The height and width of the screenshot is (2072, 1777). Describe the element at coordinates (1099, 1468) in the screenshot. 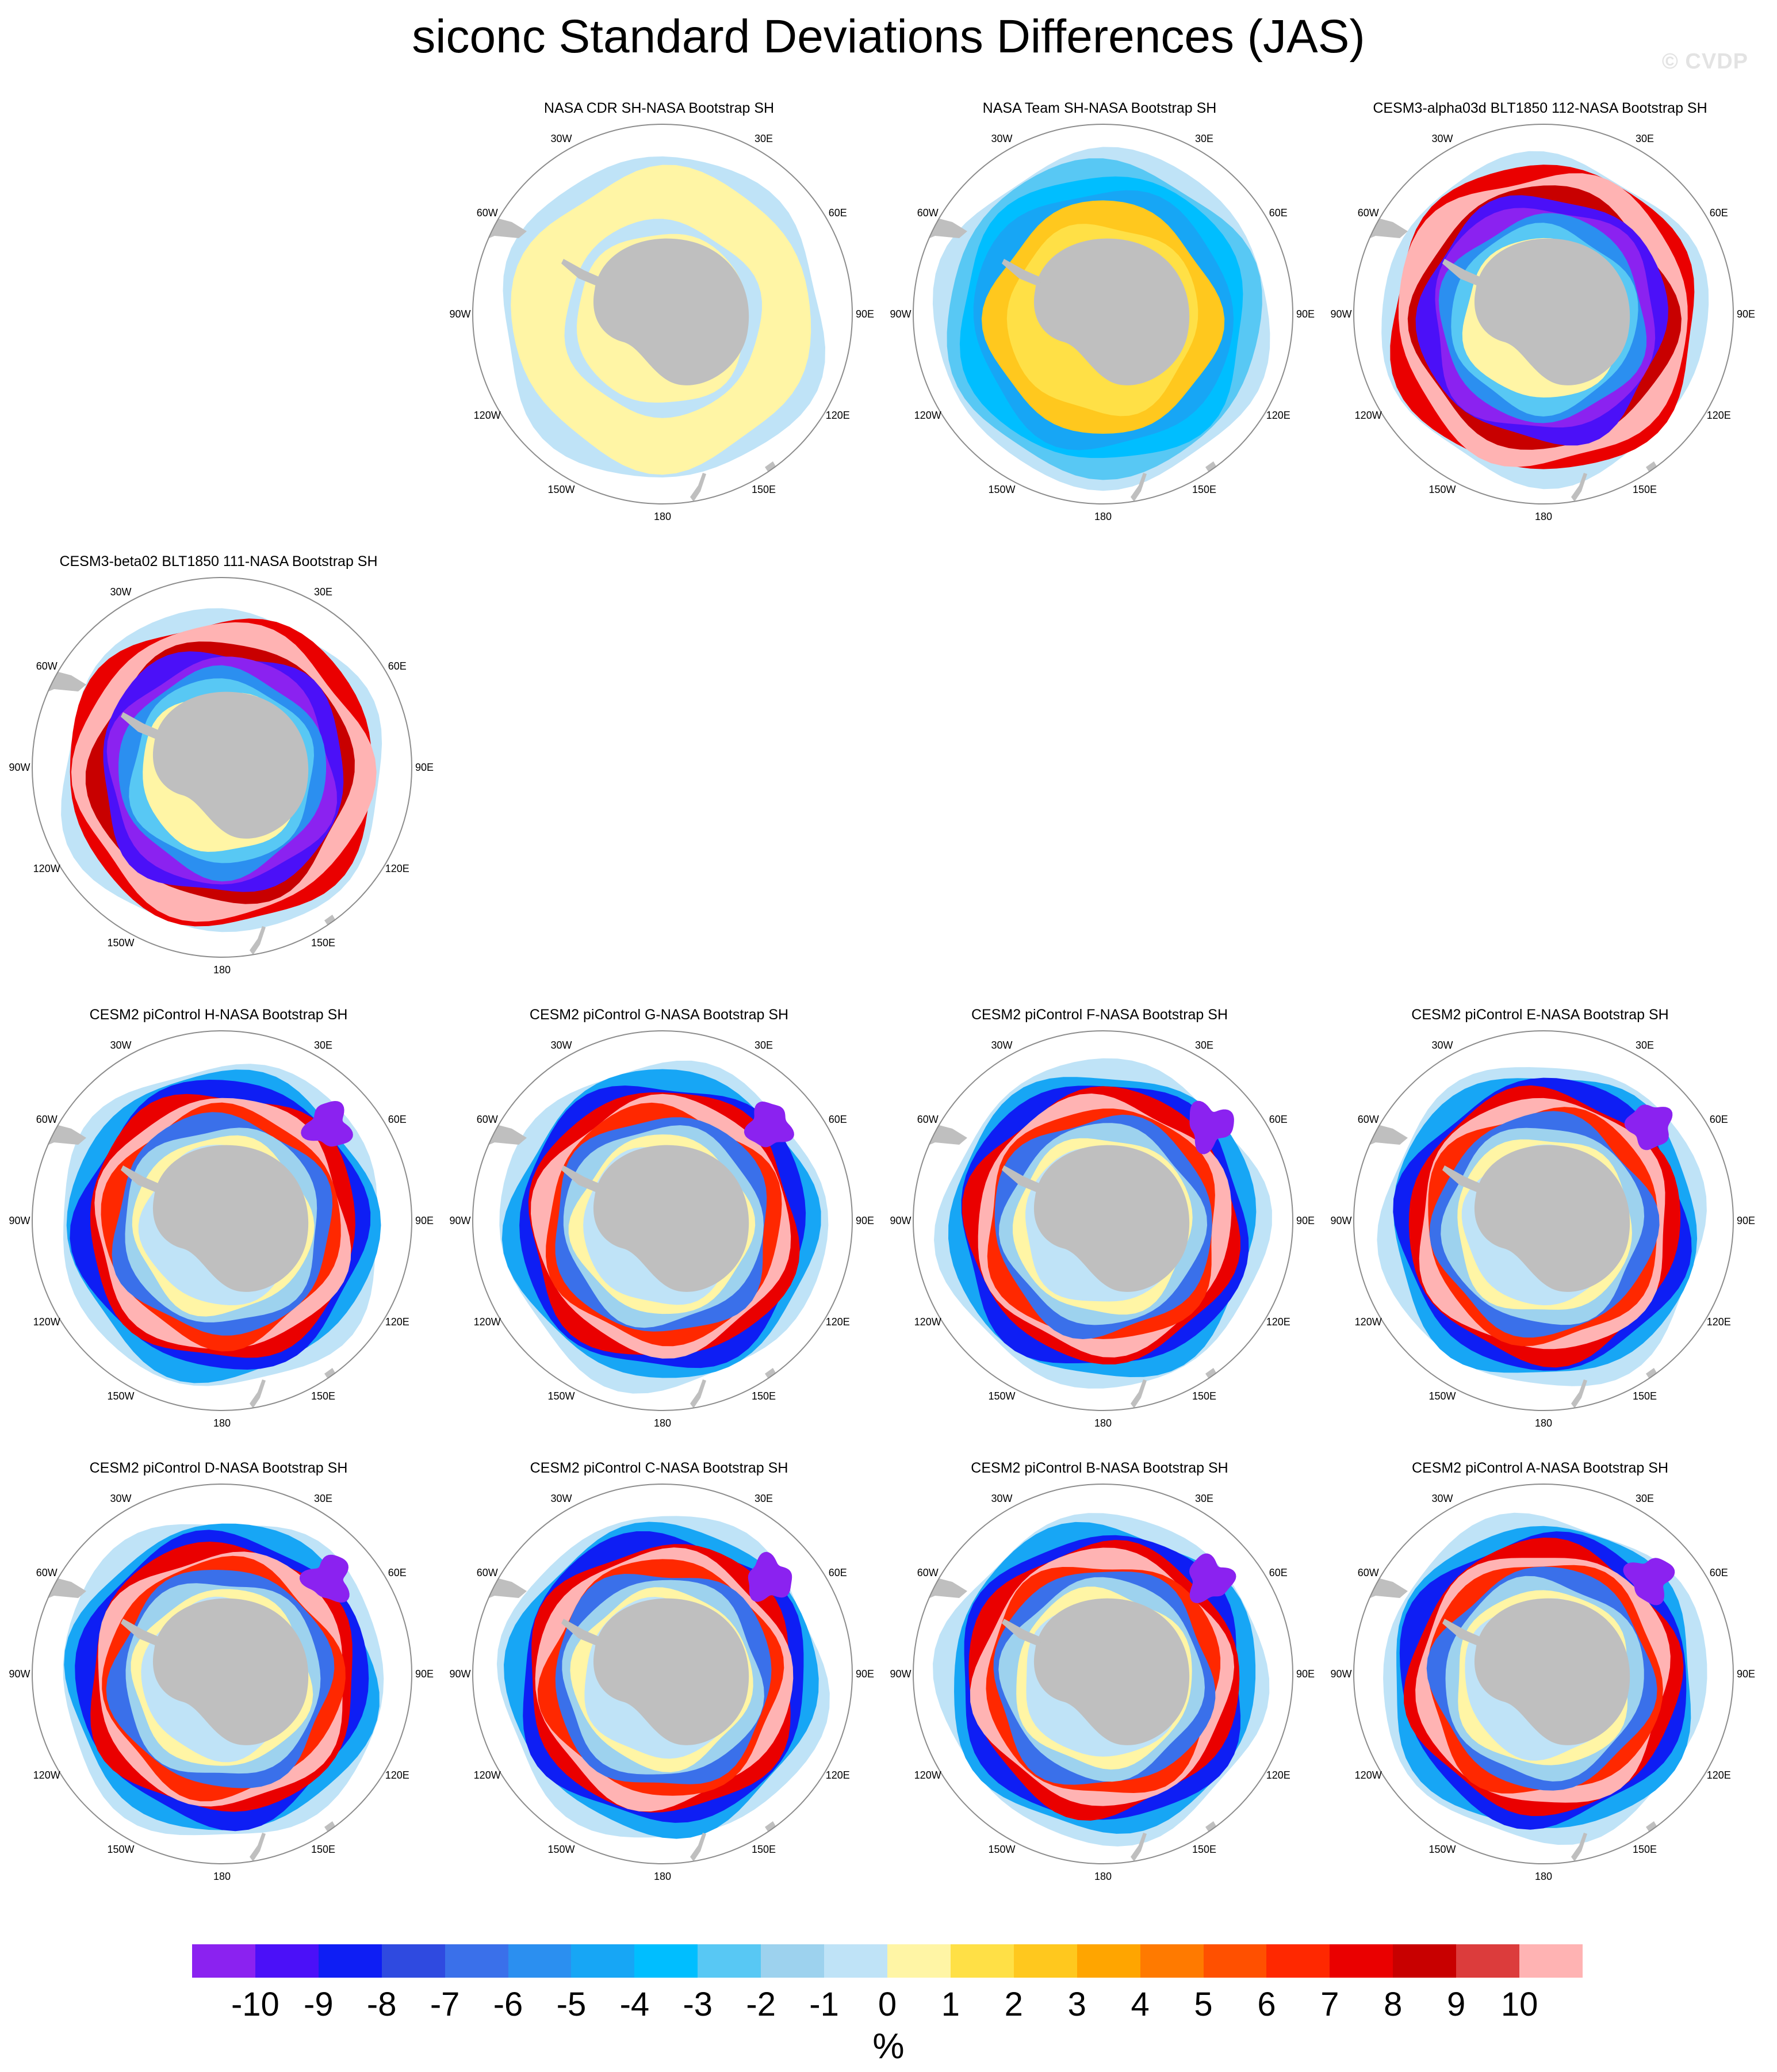

I see `panel-title: CESM2 piControl B-NASA Bootstrap SH` at that location.